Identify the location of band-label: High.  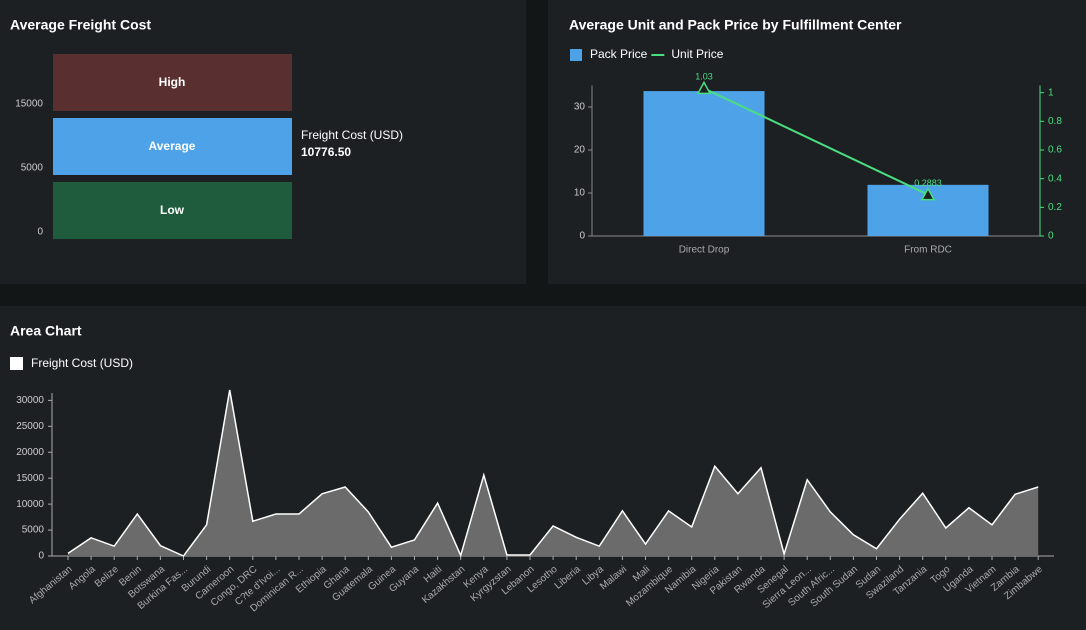
(172, 82).